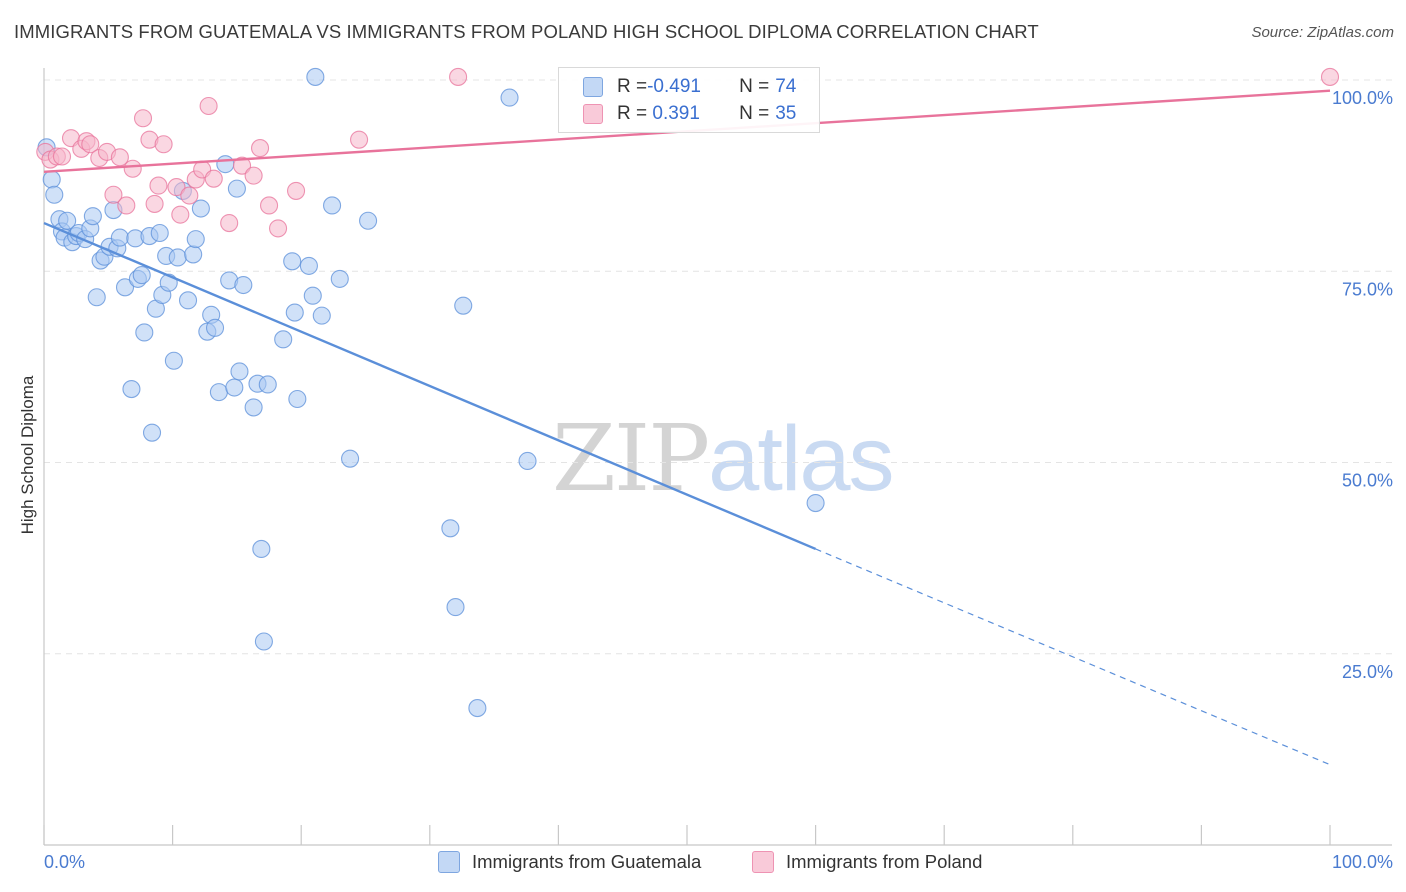  Describe the element at coordinates (786, 86) in the screenshot. I see `legend-n-value: 74` at that location.